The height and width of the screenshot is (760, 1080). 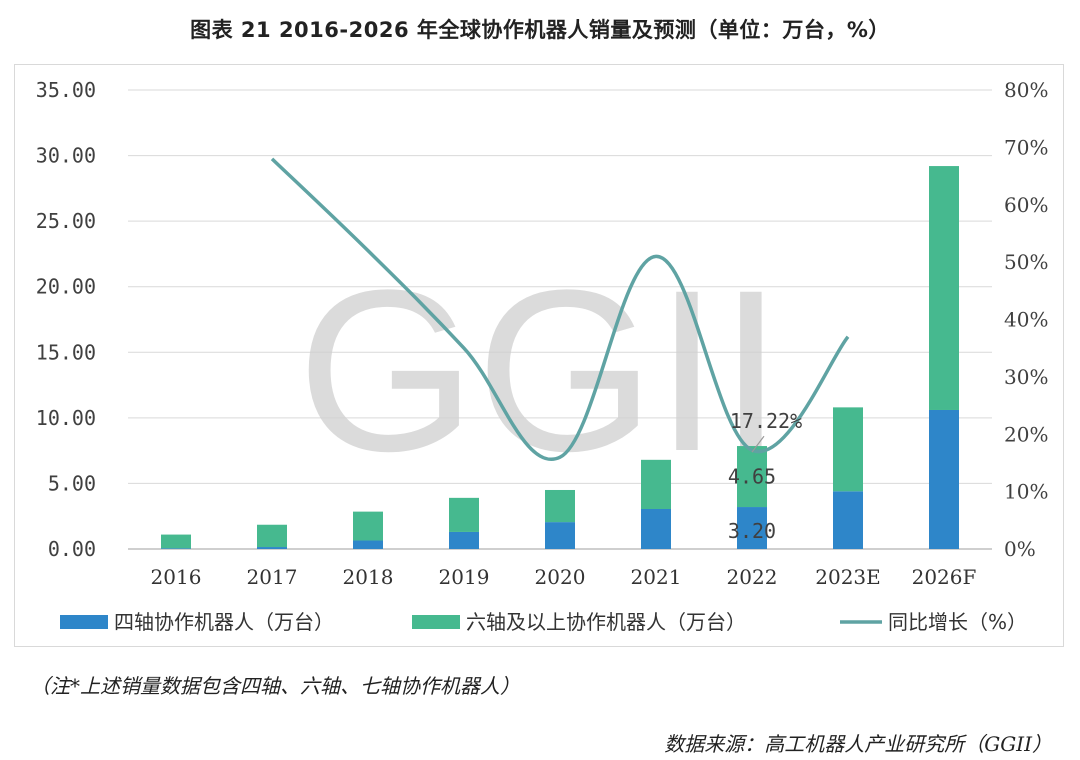 What do you see at coordinates (766, 421) in the screenshot?
I see `data-label-growth: 17.22%` at bounding box center [766, 421].